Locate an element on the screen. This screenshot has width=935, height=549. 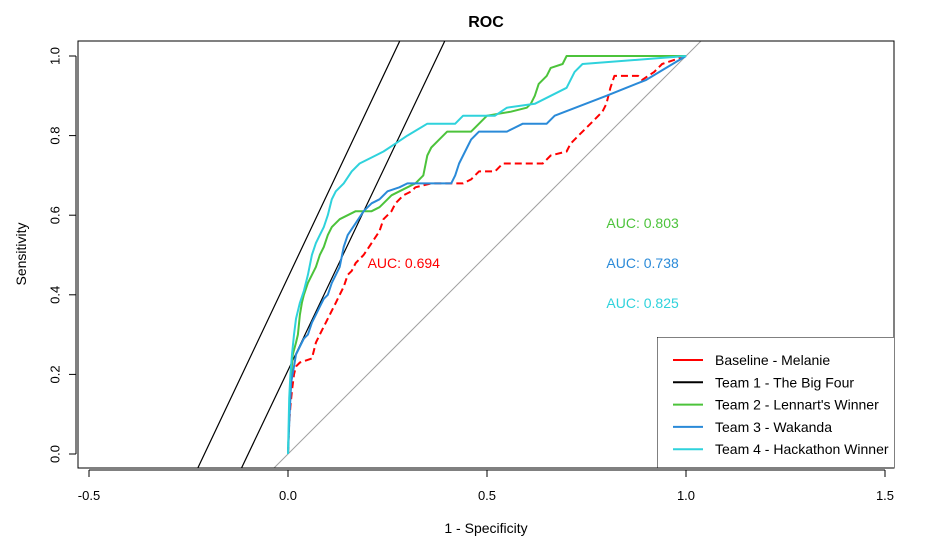
x-axis-label: 1 - Specificity is located at coordinates (485, 528).